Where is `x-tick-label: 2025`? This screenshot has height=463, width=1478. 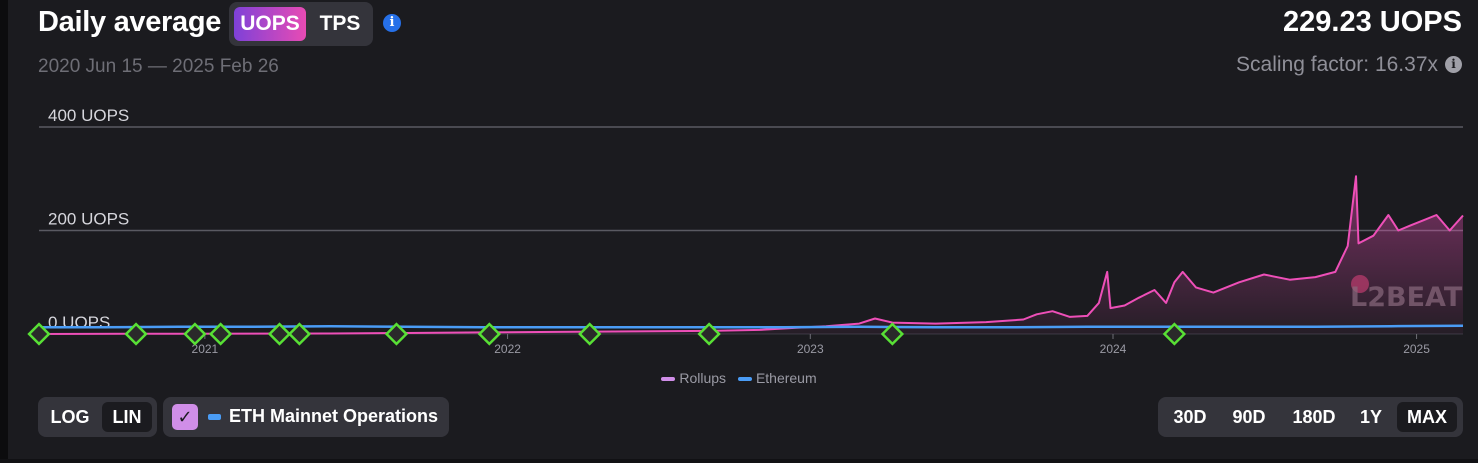
x-tick-label: 2025 is located at coordinates (1416, 349).